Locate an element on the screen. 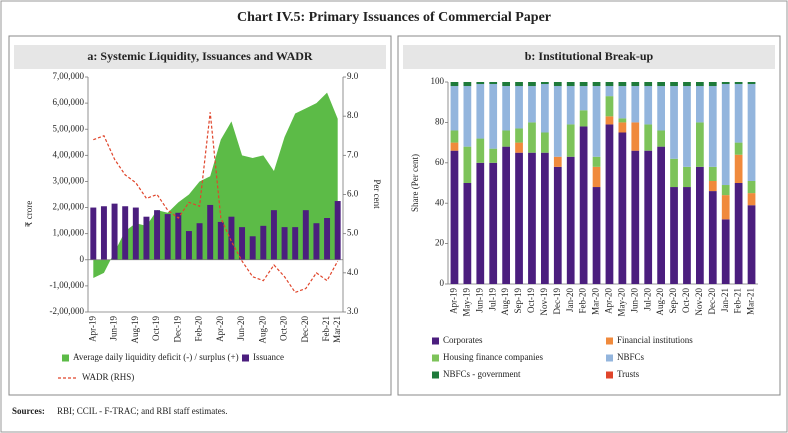 This screenshot has width=788, height=433. x-tick-label: Jun-20 is located at coordinates (634, 300).